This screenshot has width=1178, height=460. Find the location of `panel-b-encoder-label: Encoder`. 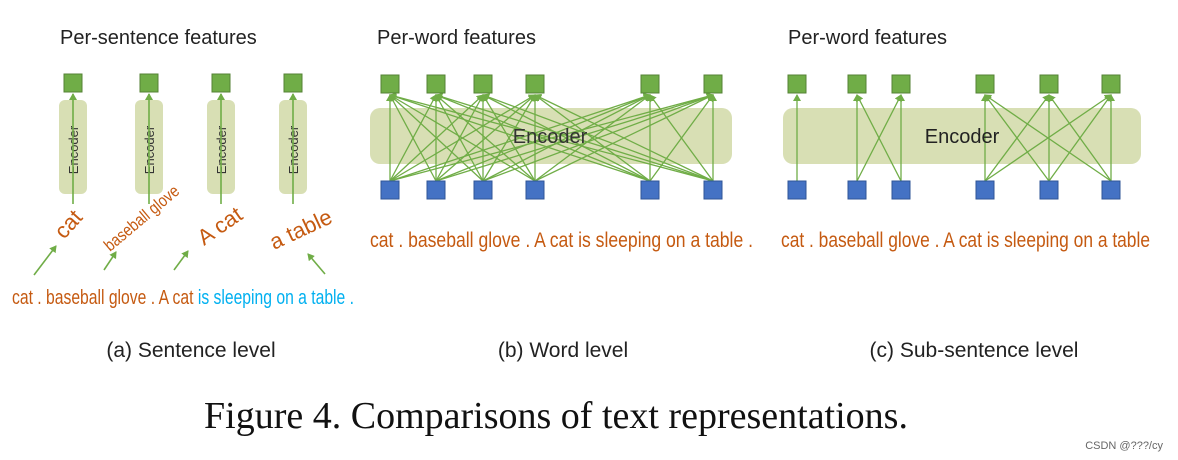

panel-b-encoder-label: Encoder is located at coordinates (550, 137).